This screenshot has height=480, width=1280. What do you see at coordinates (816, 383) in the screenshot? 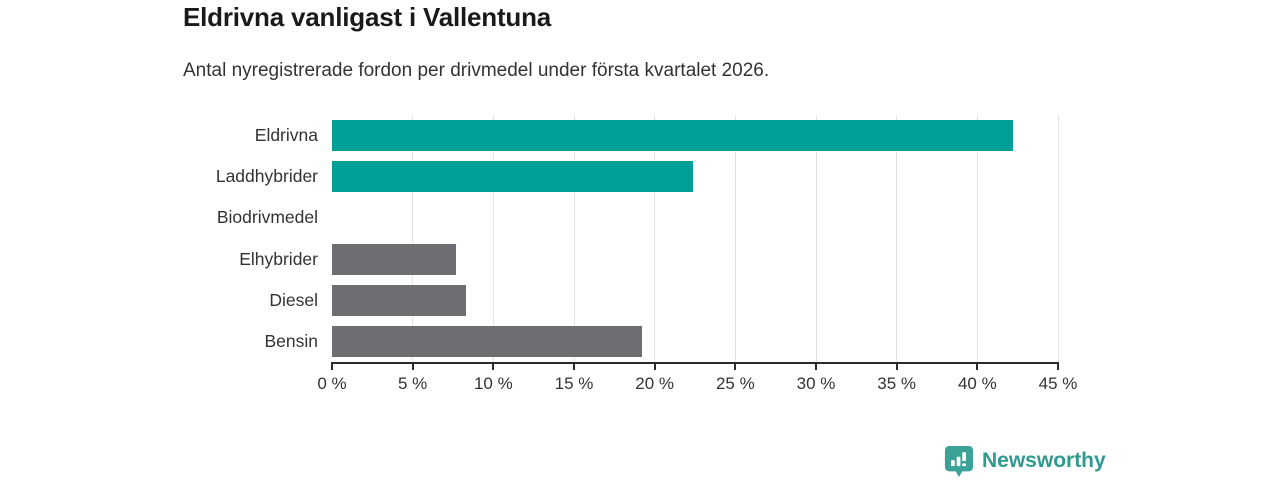
I see `x-tick-label-30: 30 %` at bounding box center [816, 383].